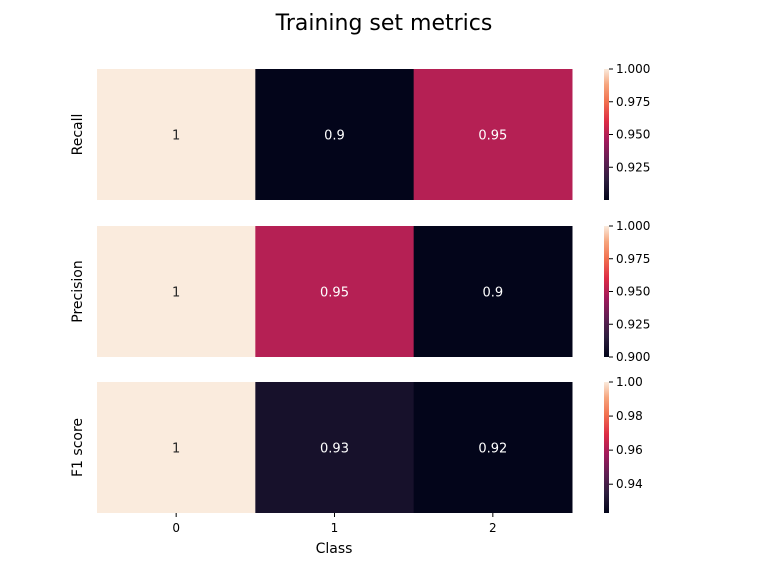  Describe the element at coordinates (606, 134) in the screenshot. I see `recall-colorbar` at that location.